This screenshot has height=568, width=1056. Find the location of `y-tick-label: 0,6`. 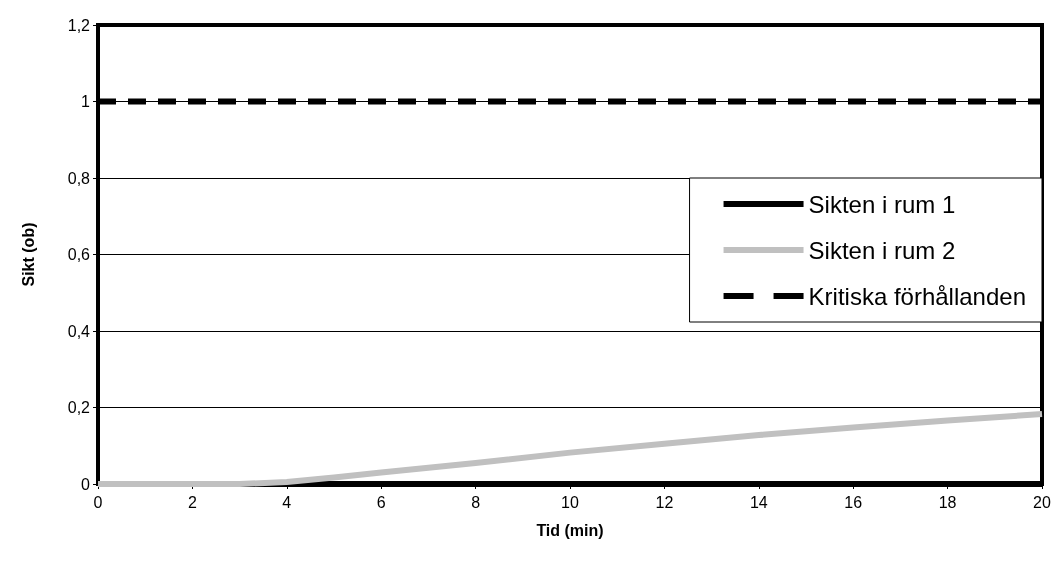

y-tick-label: 0,6 is located at coordinates (79, 254).